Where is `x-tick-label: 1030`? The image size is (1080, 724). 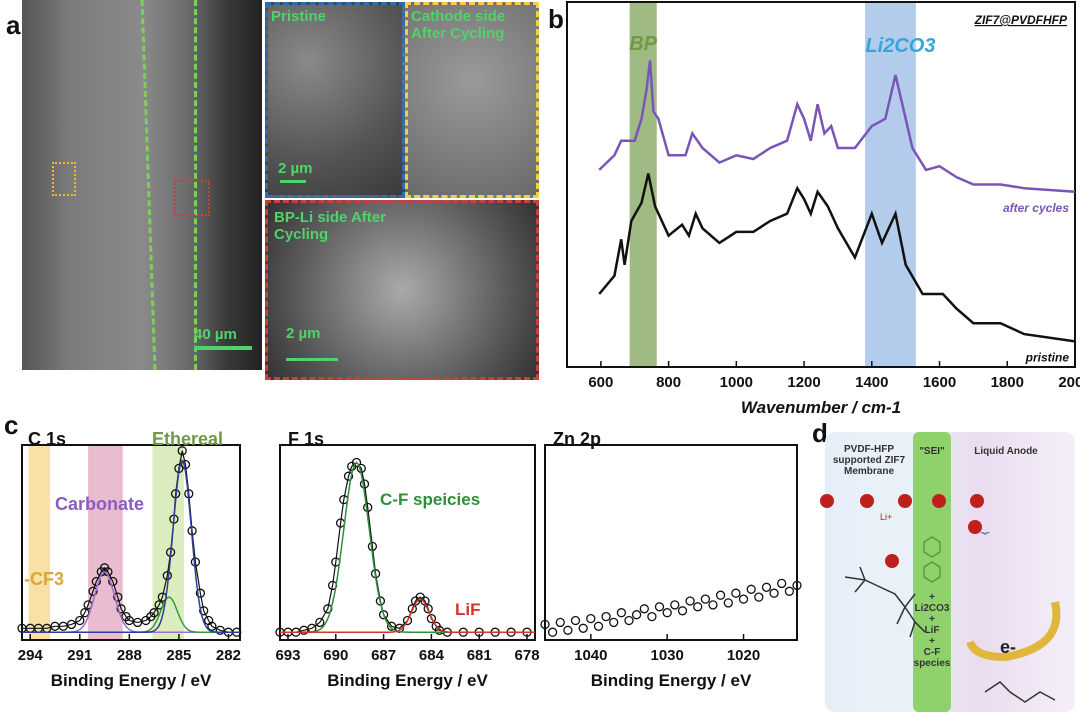
x-tick-label: 1030 is located at coordinates (666, 655).